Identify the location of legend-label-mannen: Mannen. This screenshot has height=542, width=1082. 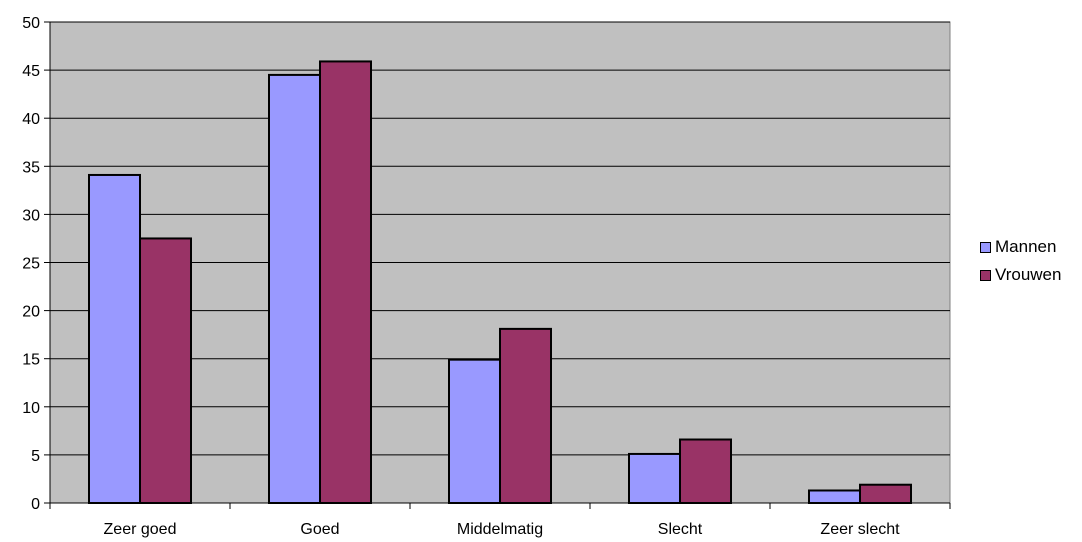
(1026, 246).